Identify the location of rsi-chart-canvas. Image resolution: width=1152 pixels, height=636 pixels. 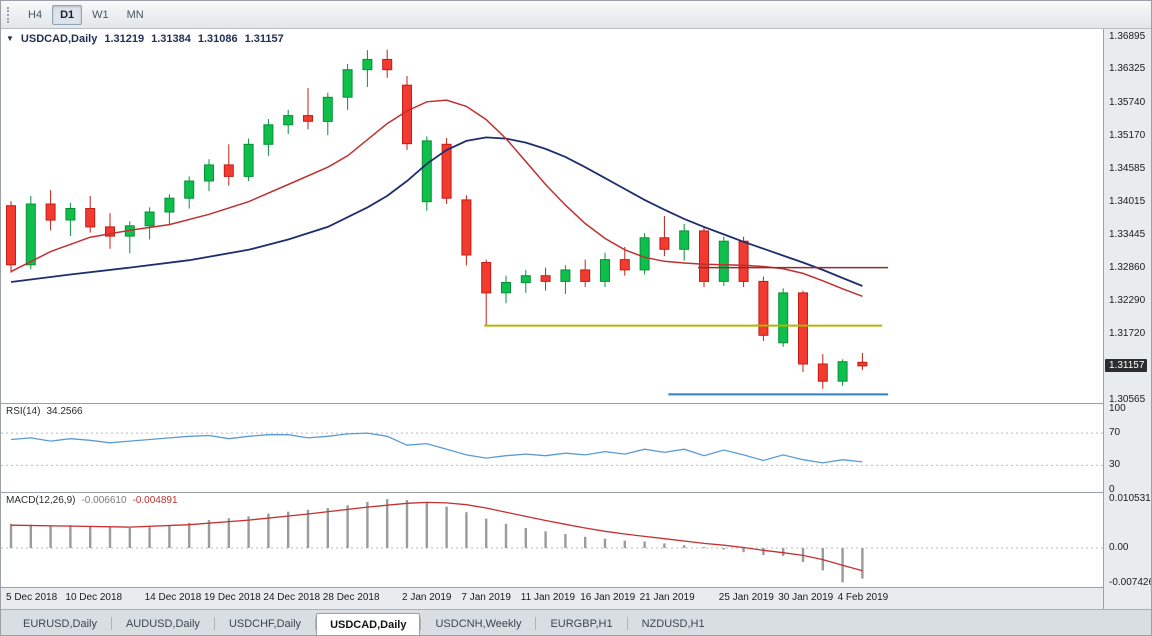
(552, 448).